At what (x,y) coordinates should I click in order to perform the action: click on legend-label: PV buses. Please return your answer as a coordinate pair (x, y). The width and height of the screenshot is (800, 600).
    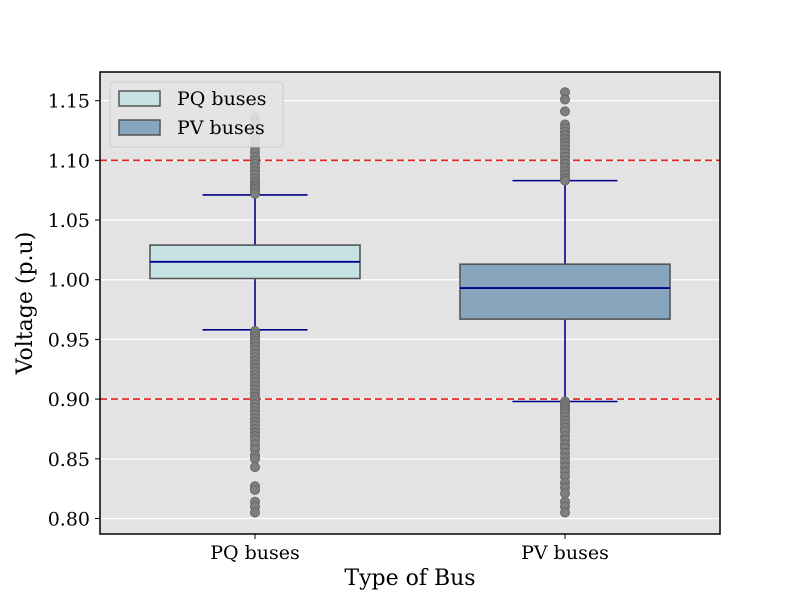
    Looking at the image, I should click on (221, 128).